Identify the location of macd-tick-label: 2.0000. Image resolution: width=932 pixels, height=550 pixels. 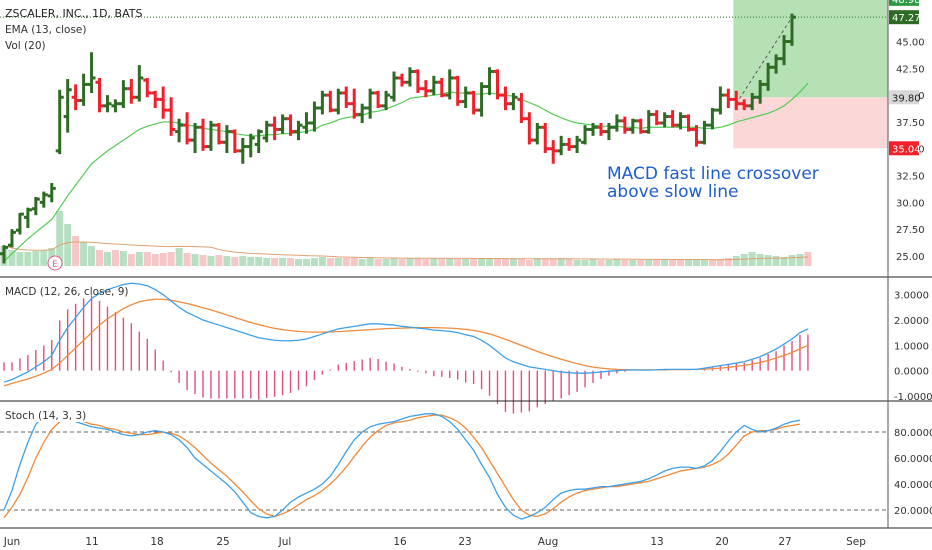
(911, 321).